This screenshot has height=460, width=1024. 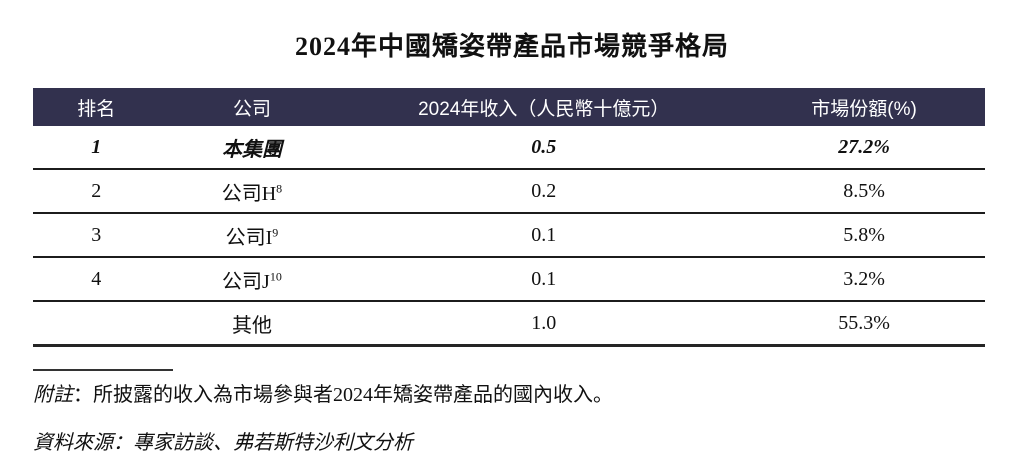 I want to click on company-footnote-sup: 10, so click(x=275, y=275).